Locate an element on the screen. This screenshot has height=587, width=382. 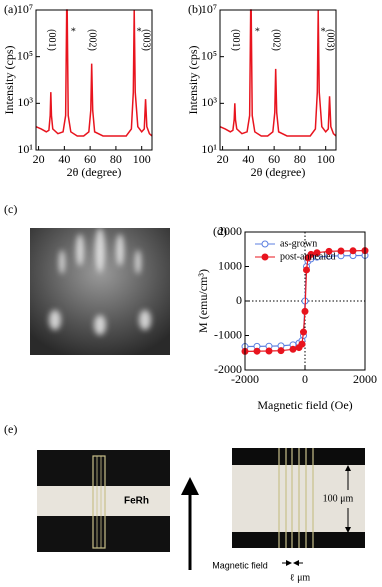
y-tick-label: 2000 is located at coordinates (230, 231).